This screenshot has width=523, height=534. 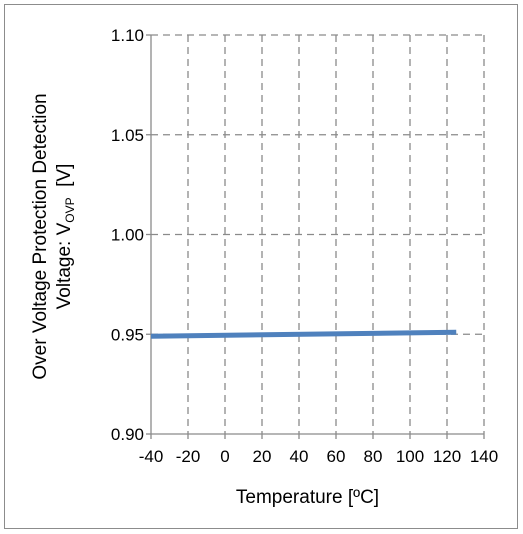 What do you see at coordinates (224, 456) in the screenshot?
I see `x-tick-label: 0` at bounding box center [224, 456].